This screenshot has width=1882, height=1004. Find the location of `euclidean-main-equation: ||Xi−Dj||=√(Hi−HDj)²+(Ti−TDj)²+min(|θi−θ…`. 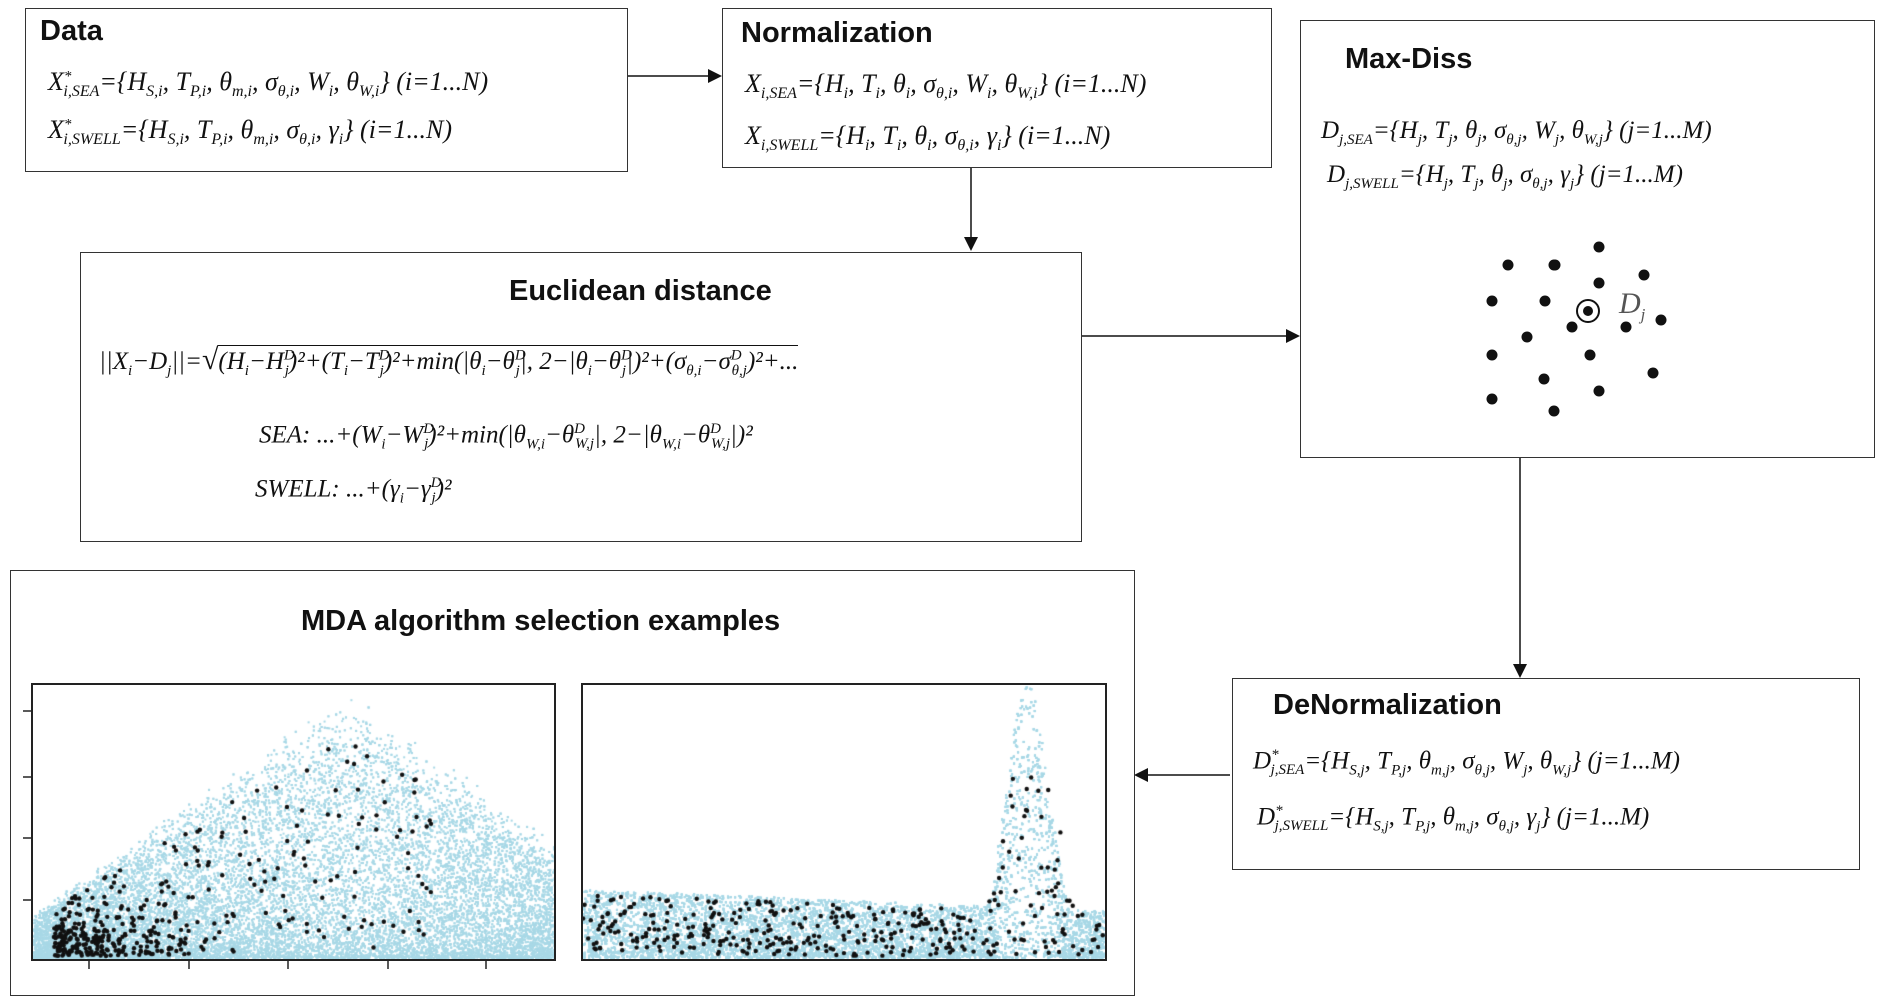

euclidean-main-equation: ||Xi−Dj||=√(Hi−HDj)²+(Ti−TDj)²+min(|θi−θ… is located at coordinates (449, 361).